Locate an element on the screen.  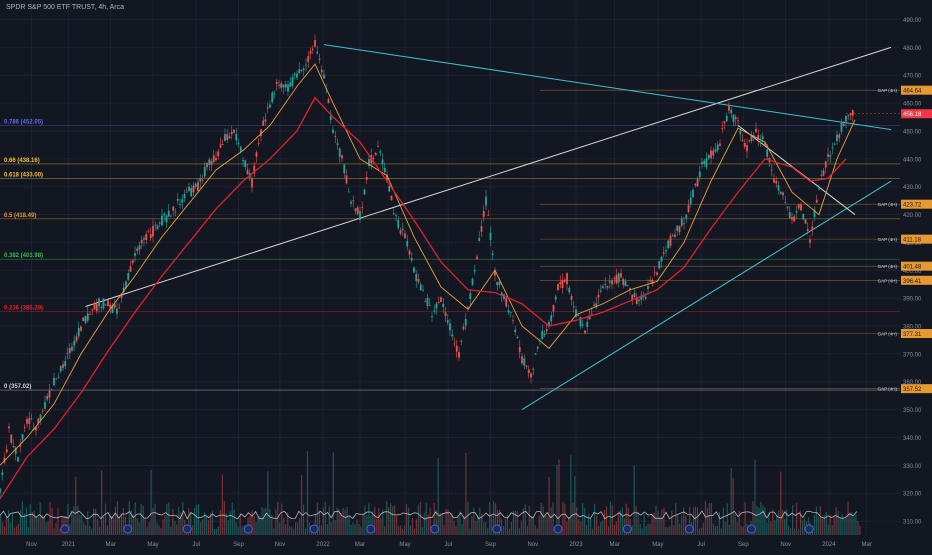
volume-average-line is located at coordinates (429, 515).